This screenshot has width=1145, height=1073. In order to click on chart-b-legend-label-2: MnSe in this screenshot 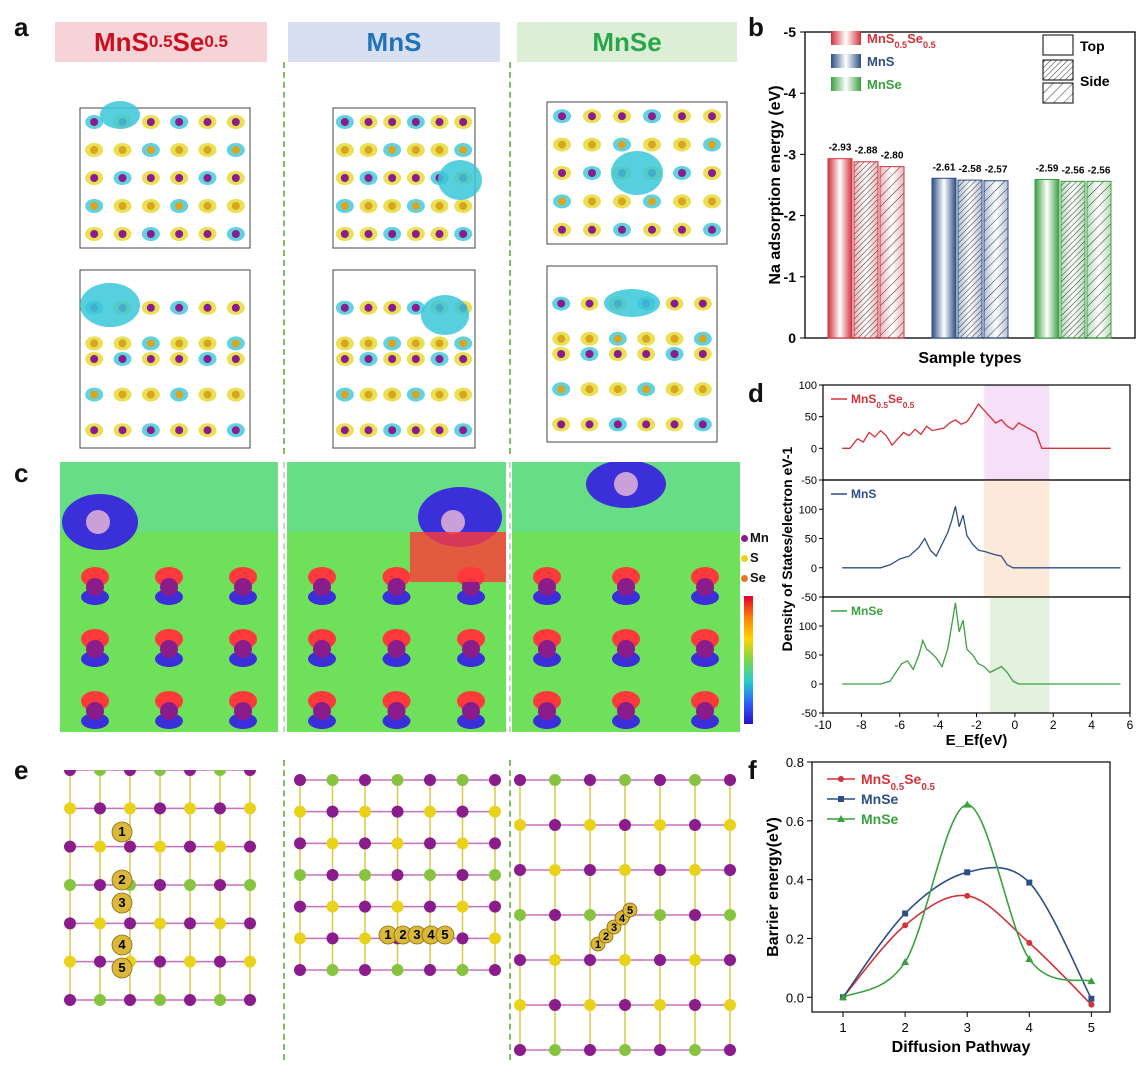, I will do `click(884, 84)`.